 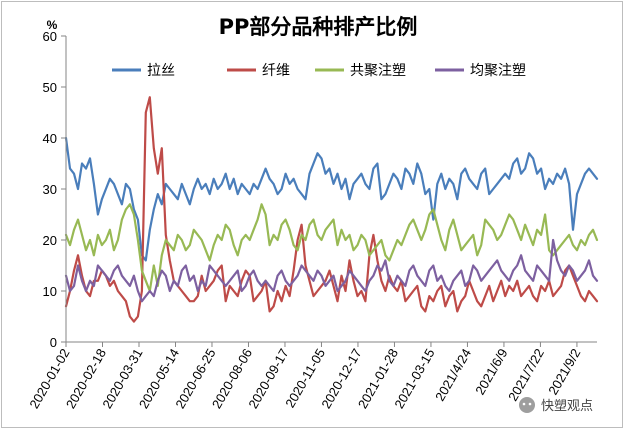 What do you see at coordinates (50, 240) in the screenshot?
I see `y-tick-label: 20` at bounding box center [50, 240].